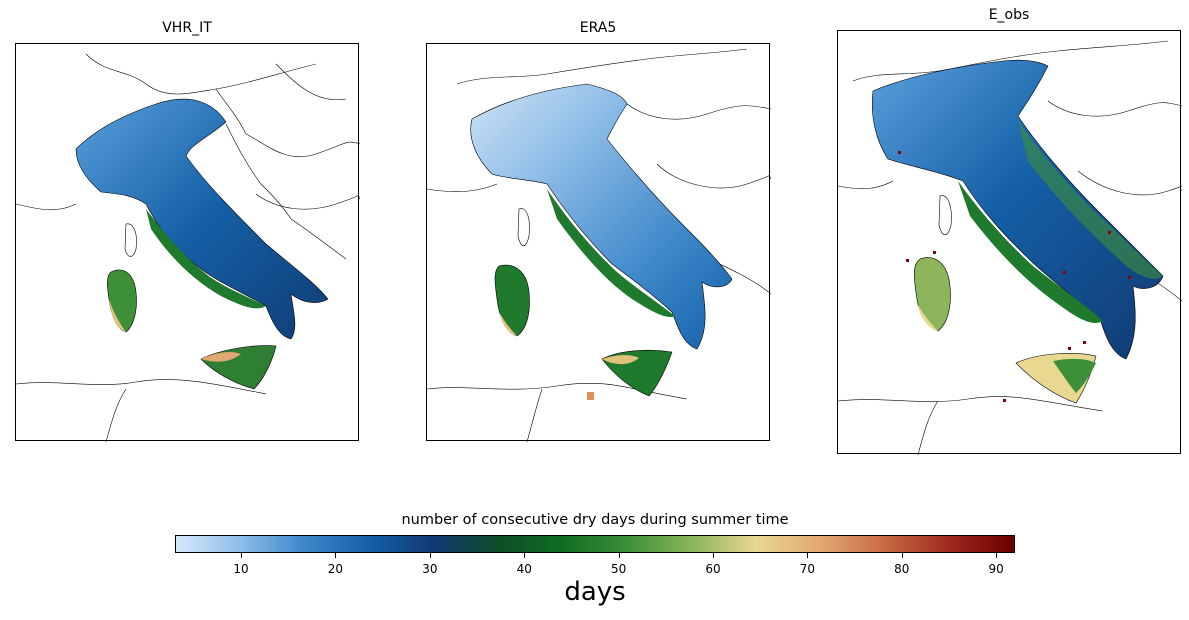 The image size is (1189, 620). Describe the element at coordinates (618, 569) in the screenshot. I see `colorbar-tick-label: 50` at that location.